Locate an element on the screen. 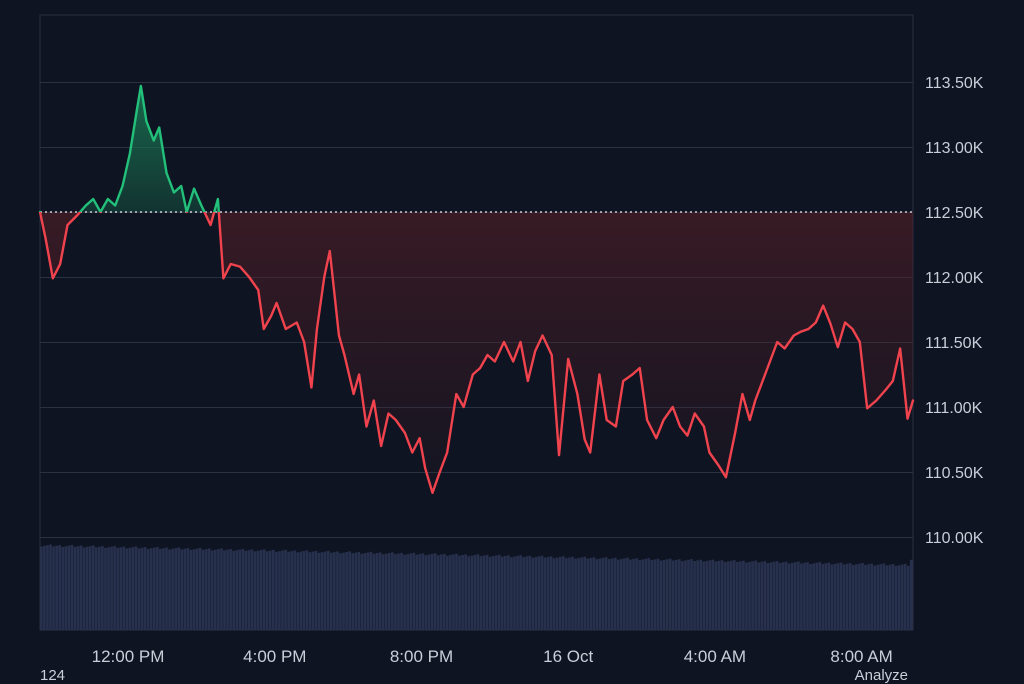 Image resolution: width=1024 pixels, height=684 pixels. y-tick-label: 110.50K is located at coordinates (954, 473).